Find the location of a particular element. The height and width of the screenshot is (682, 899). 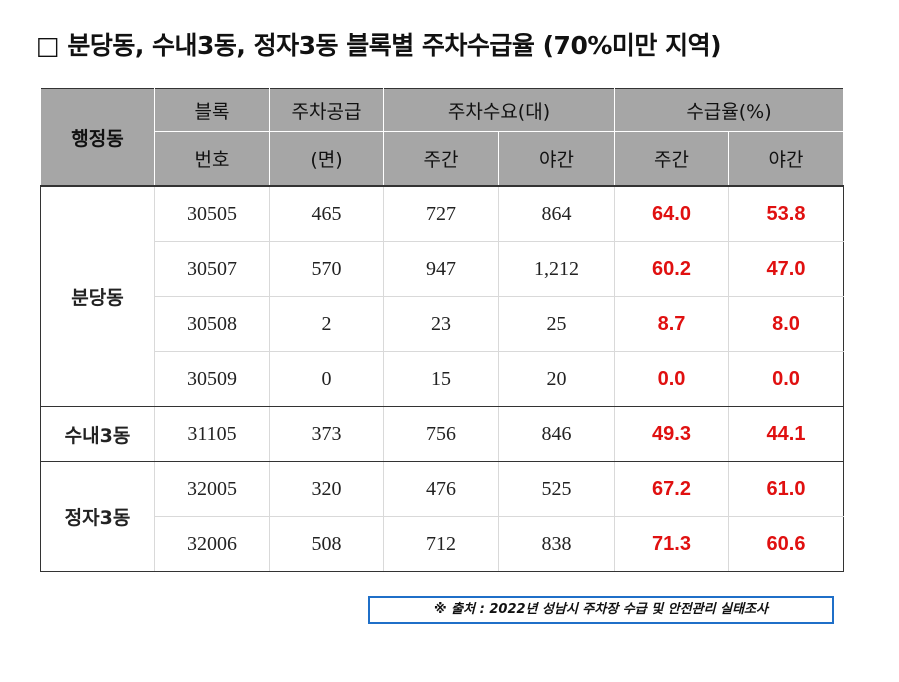

ratio-day-cell: 49.3 is located at coordinates (671, 434).